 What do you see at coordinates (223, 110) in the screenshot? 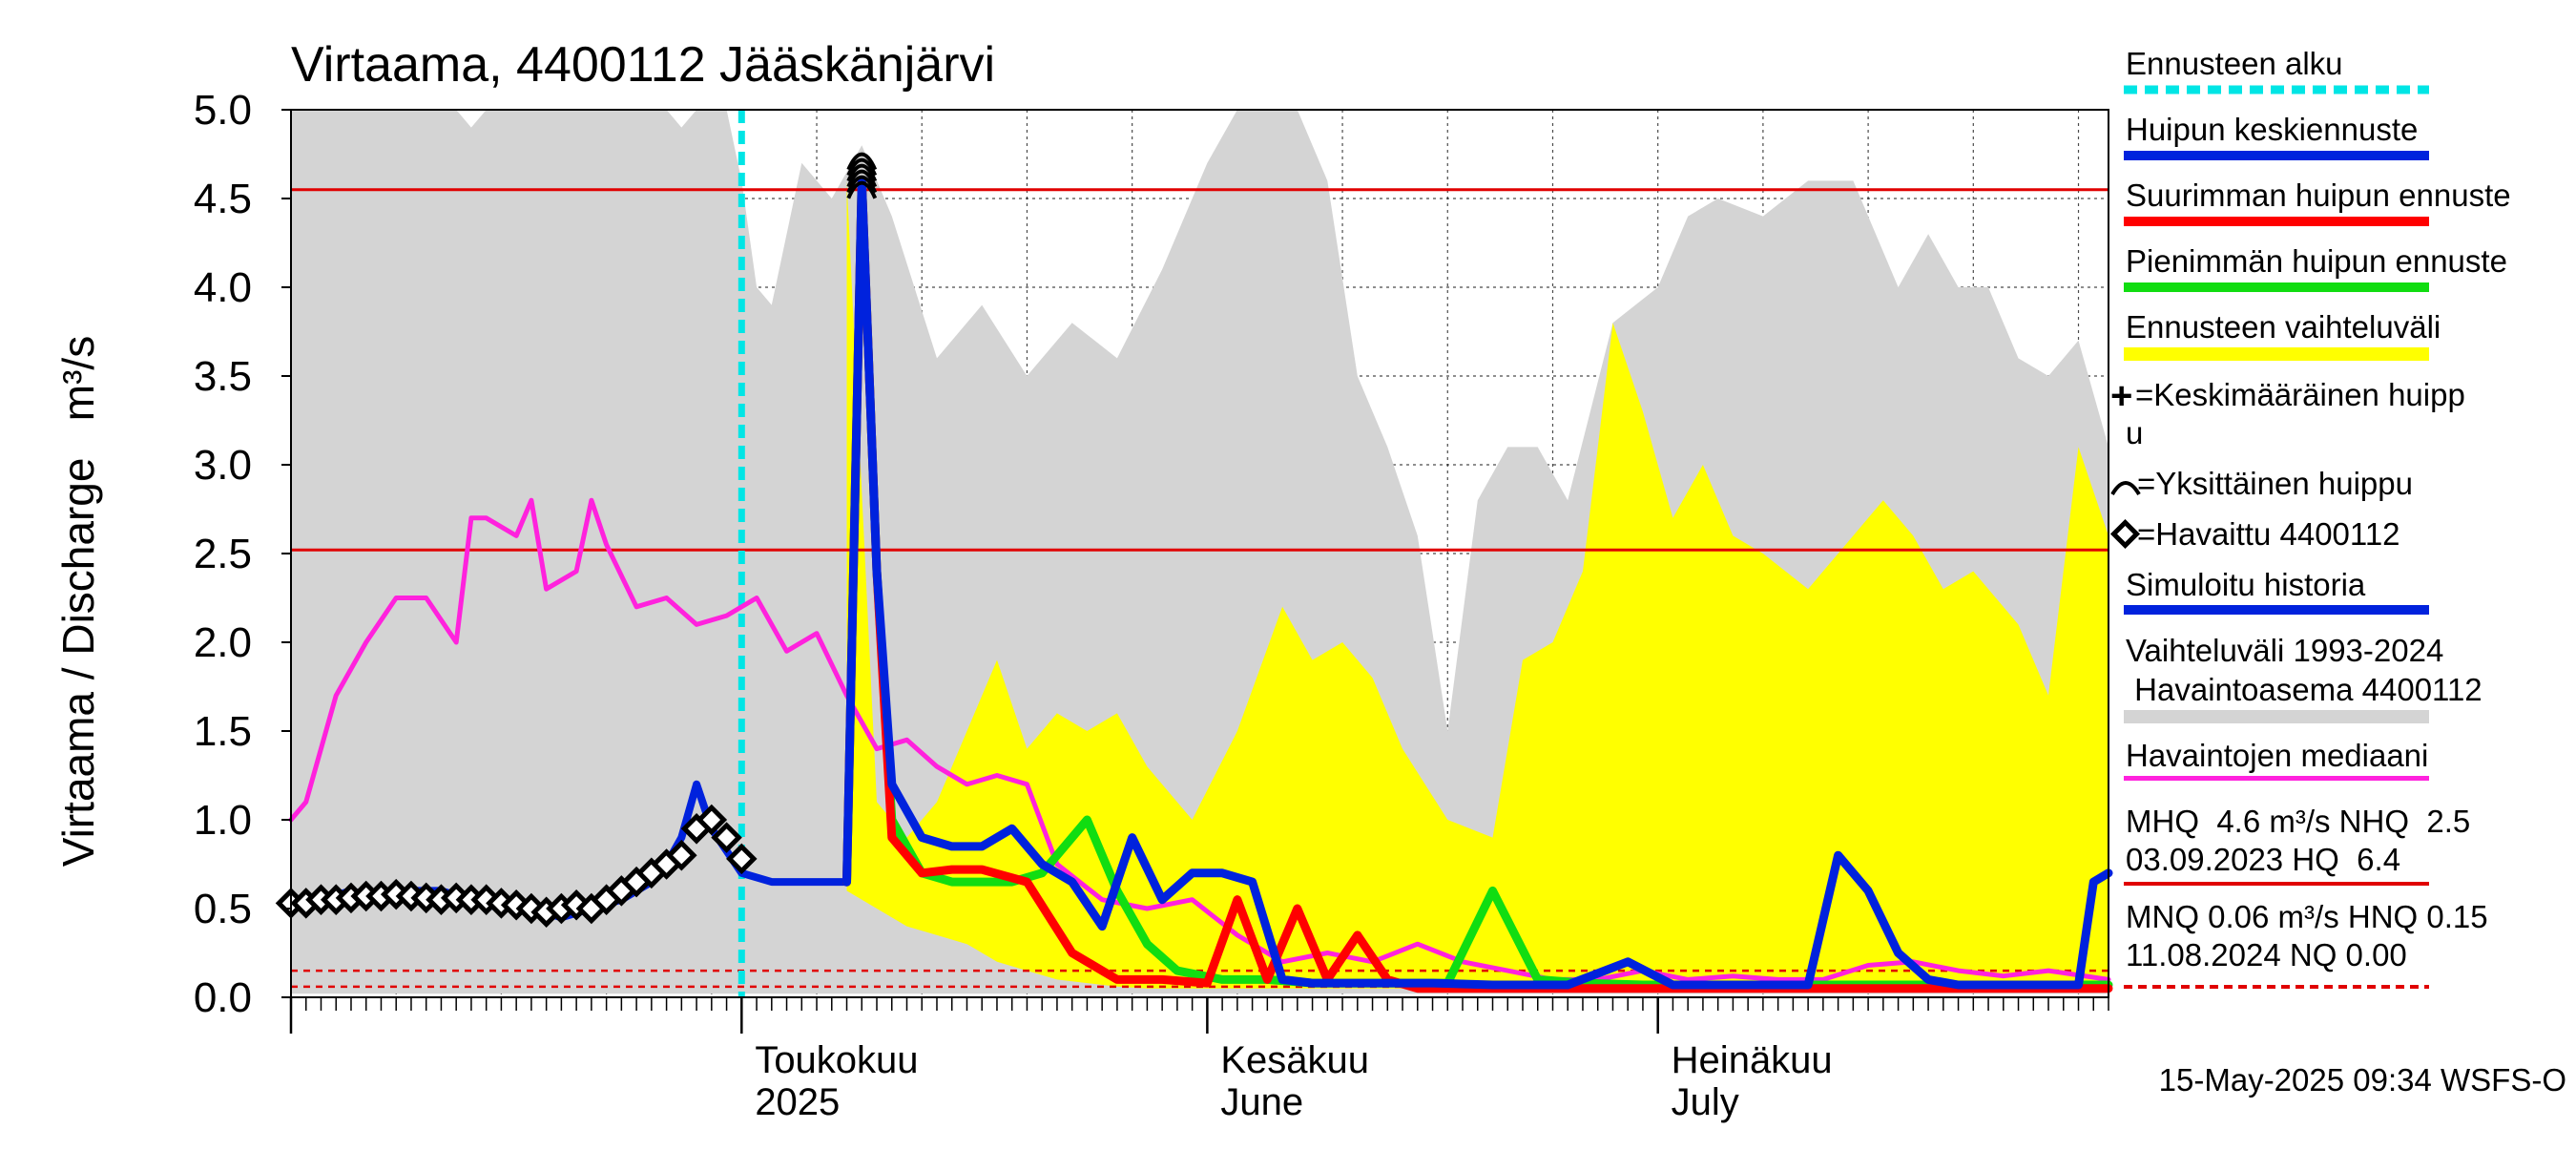
I see `y-tick-label: 5.0` at bounding box center [223, 110].